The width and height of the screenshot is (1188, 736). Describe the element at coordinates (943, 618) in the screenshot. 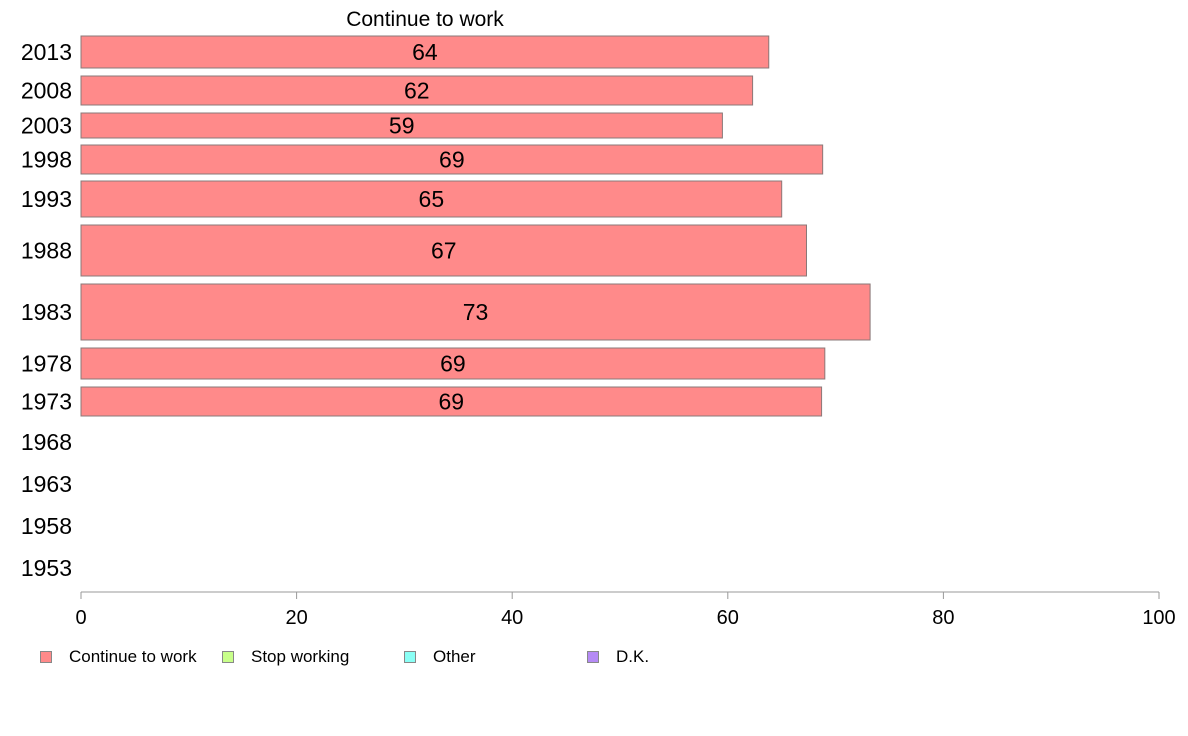

I see `x-tick-label-80: 80` at that location.